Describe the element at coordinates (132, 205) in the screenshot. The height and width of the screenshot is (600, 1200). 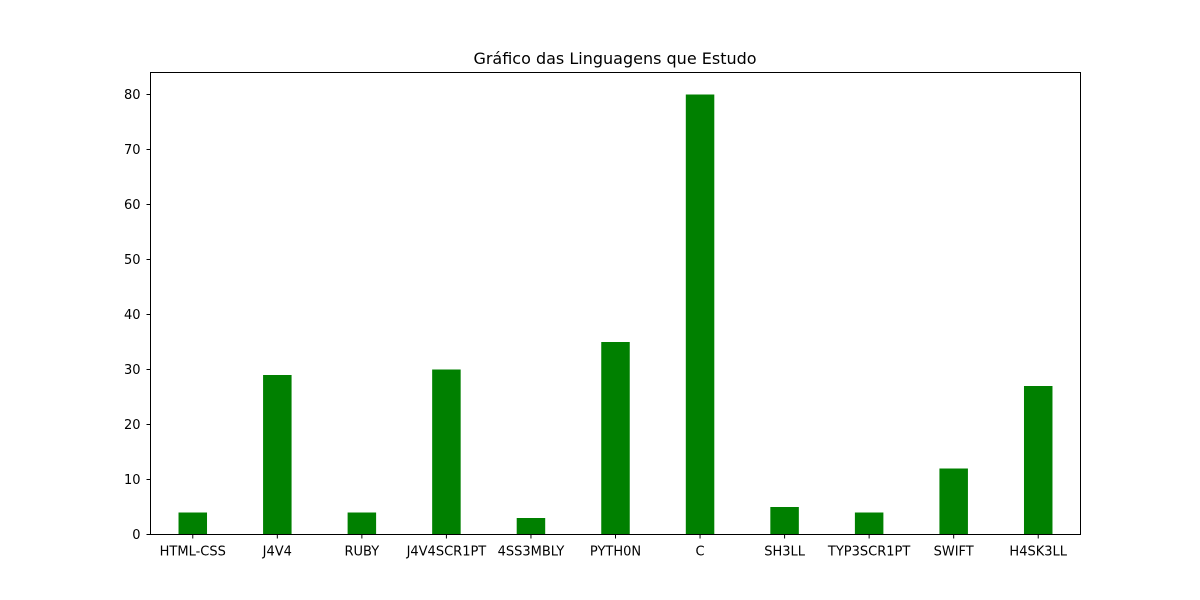
I see `y-tick-label: 60` at that location.